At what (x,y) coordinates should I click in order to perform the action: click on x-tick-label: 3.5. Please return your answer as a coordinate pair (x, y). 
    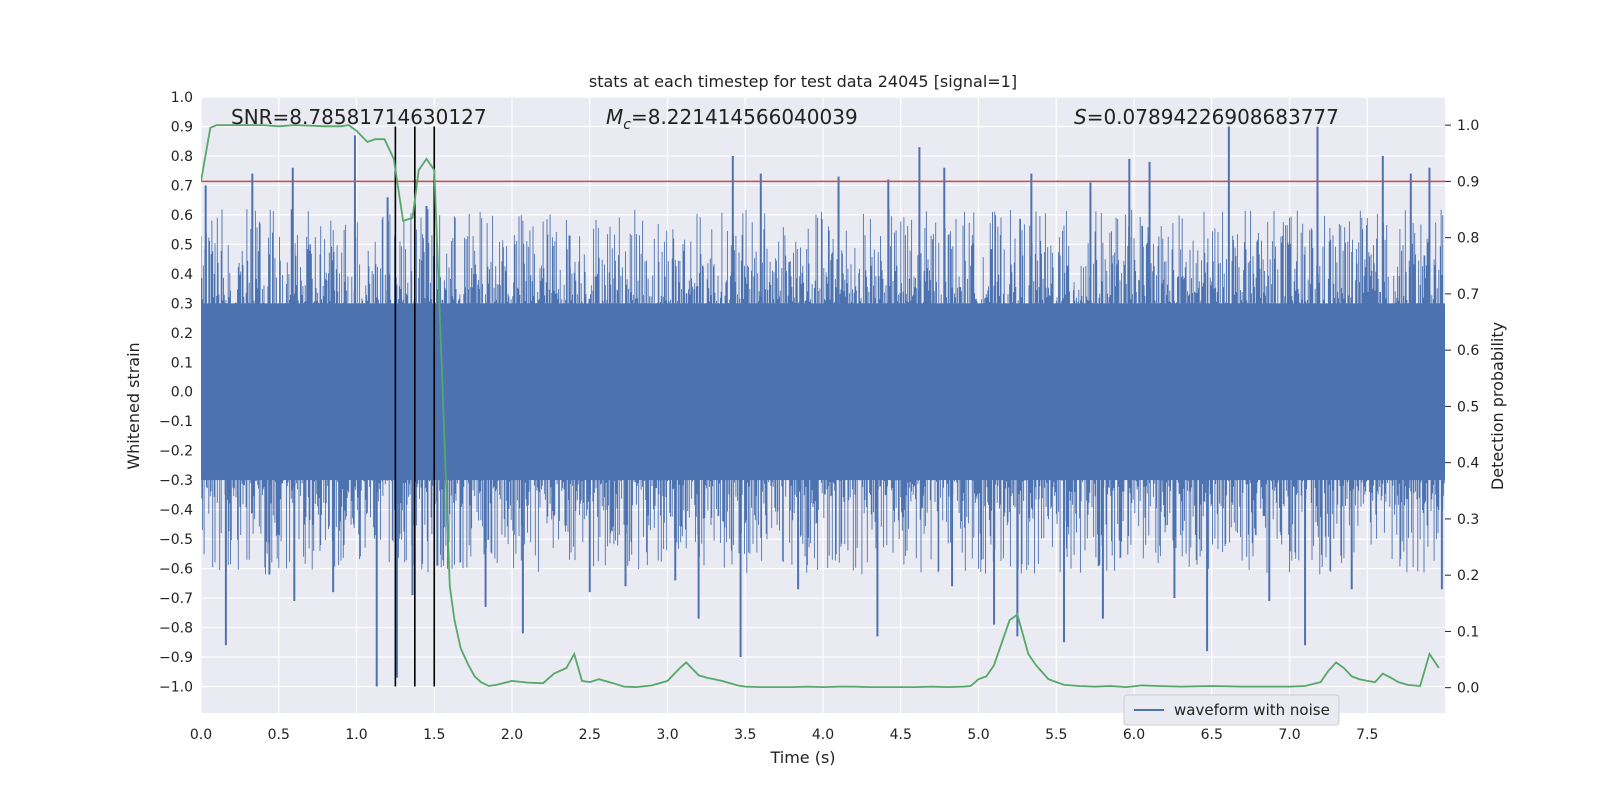
    Looking at the image, I should click on (745, 735).